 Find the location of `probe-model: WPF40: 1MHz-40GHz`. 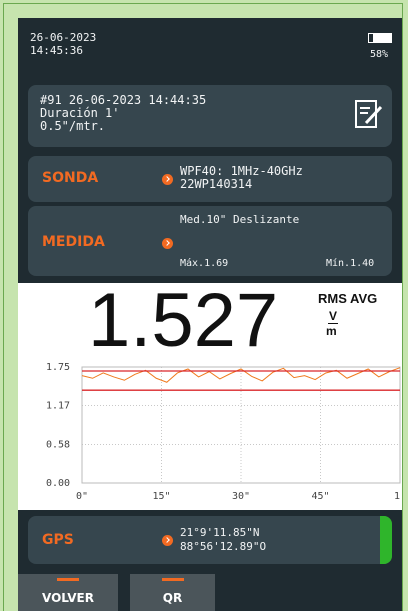

probe-model: WPF40: 1MHz-40GHz is located at coordinates (241, 171).